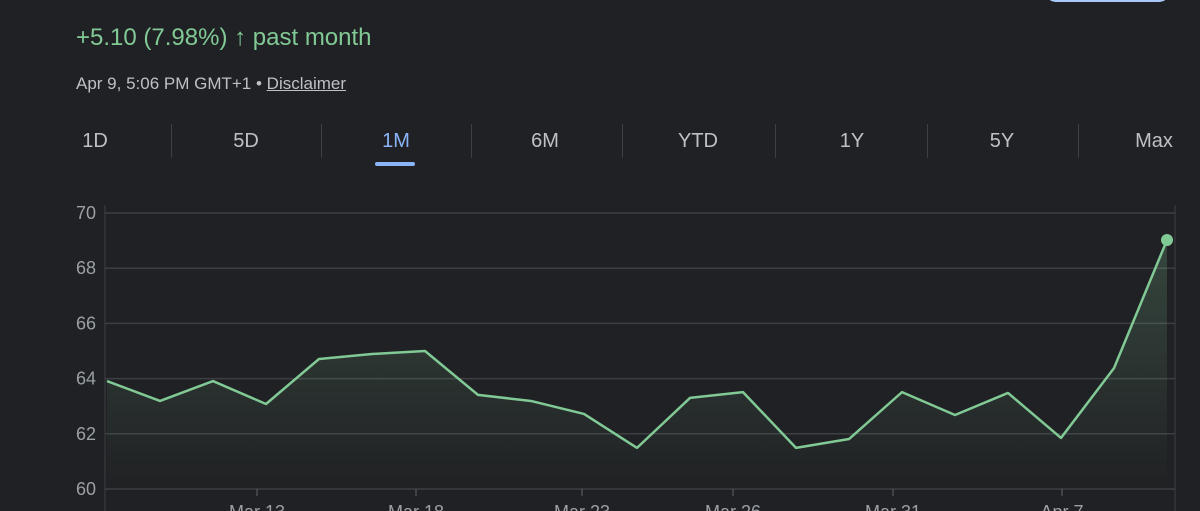  What do you see at coordinates (396, 141) in the screenshot?
I see `range-tab: 1M` at bounding box center [396, 141].